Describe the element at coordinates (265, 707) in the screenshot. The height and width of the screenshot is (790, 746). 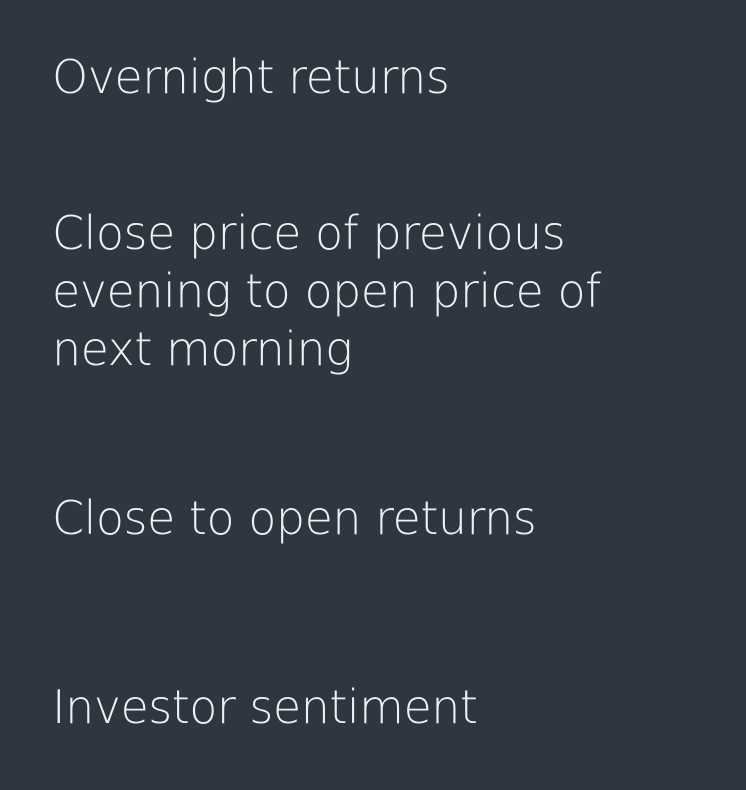
I see `slide-text-investor-sentiment: Investor sentiment` at that location.